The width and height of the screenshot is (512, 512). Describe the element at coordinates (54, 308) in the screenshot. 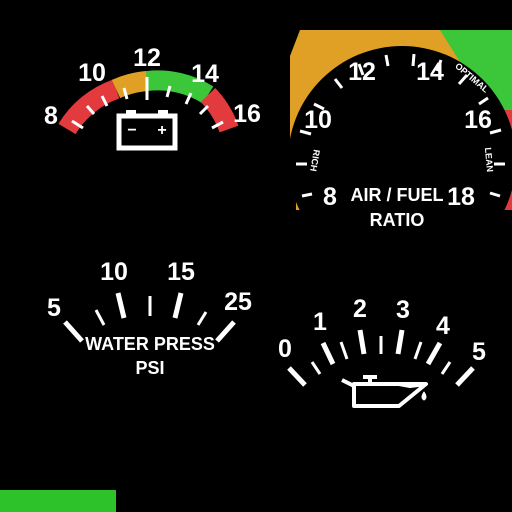

I see `water-press-tick-label: 5` at that location.